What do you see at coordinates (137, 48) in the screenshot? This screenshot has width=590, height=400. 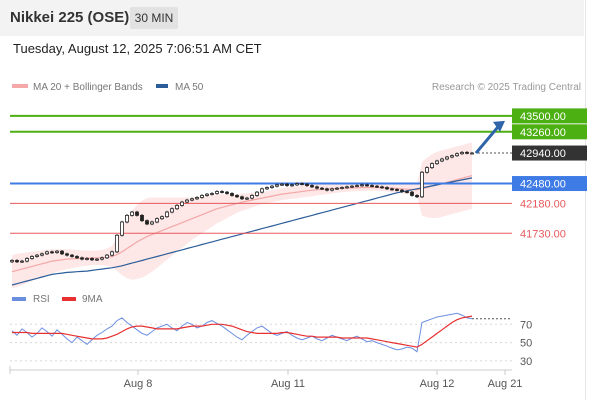 I see `timestamp: Tuesday, August 12, 2025 7:06:51 AM CET` at bounding box center [137, 48].